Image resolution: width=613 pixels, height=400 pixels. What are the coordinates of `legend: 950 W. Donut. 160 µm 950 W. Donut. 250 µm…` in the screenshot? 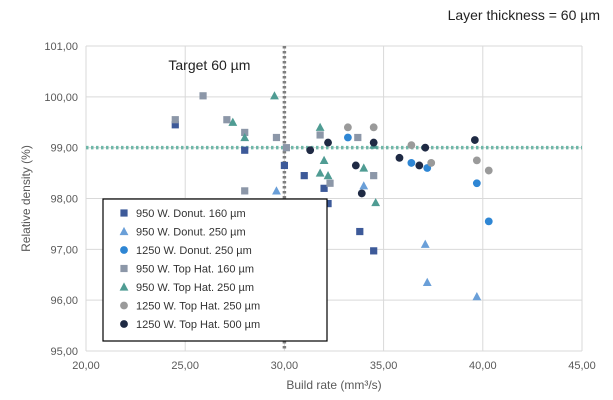 It's located at (215, 270).